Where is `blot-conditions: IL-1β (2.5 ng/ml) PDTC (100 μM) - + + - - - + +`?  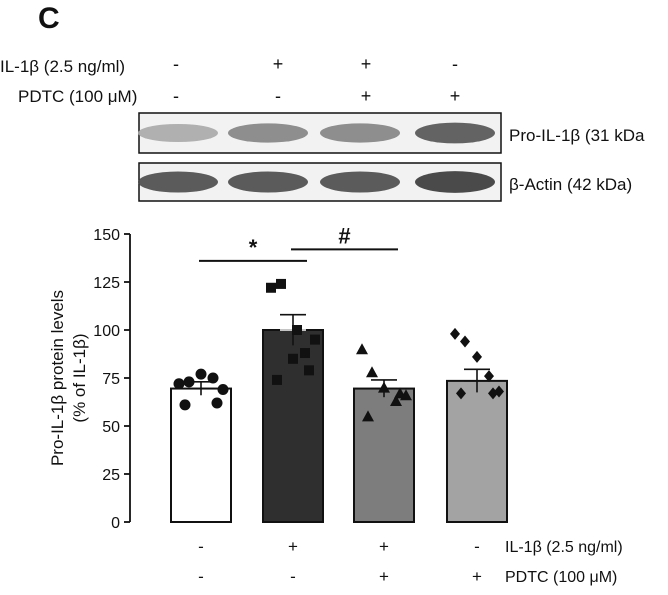
blot-conditions: IL-1β (2.5 ng/ml) PDTC (100 μM) - + + - - - + + is located at coordinates (230, 80).